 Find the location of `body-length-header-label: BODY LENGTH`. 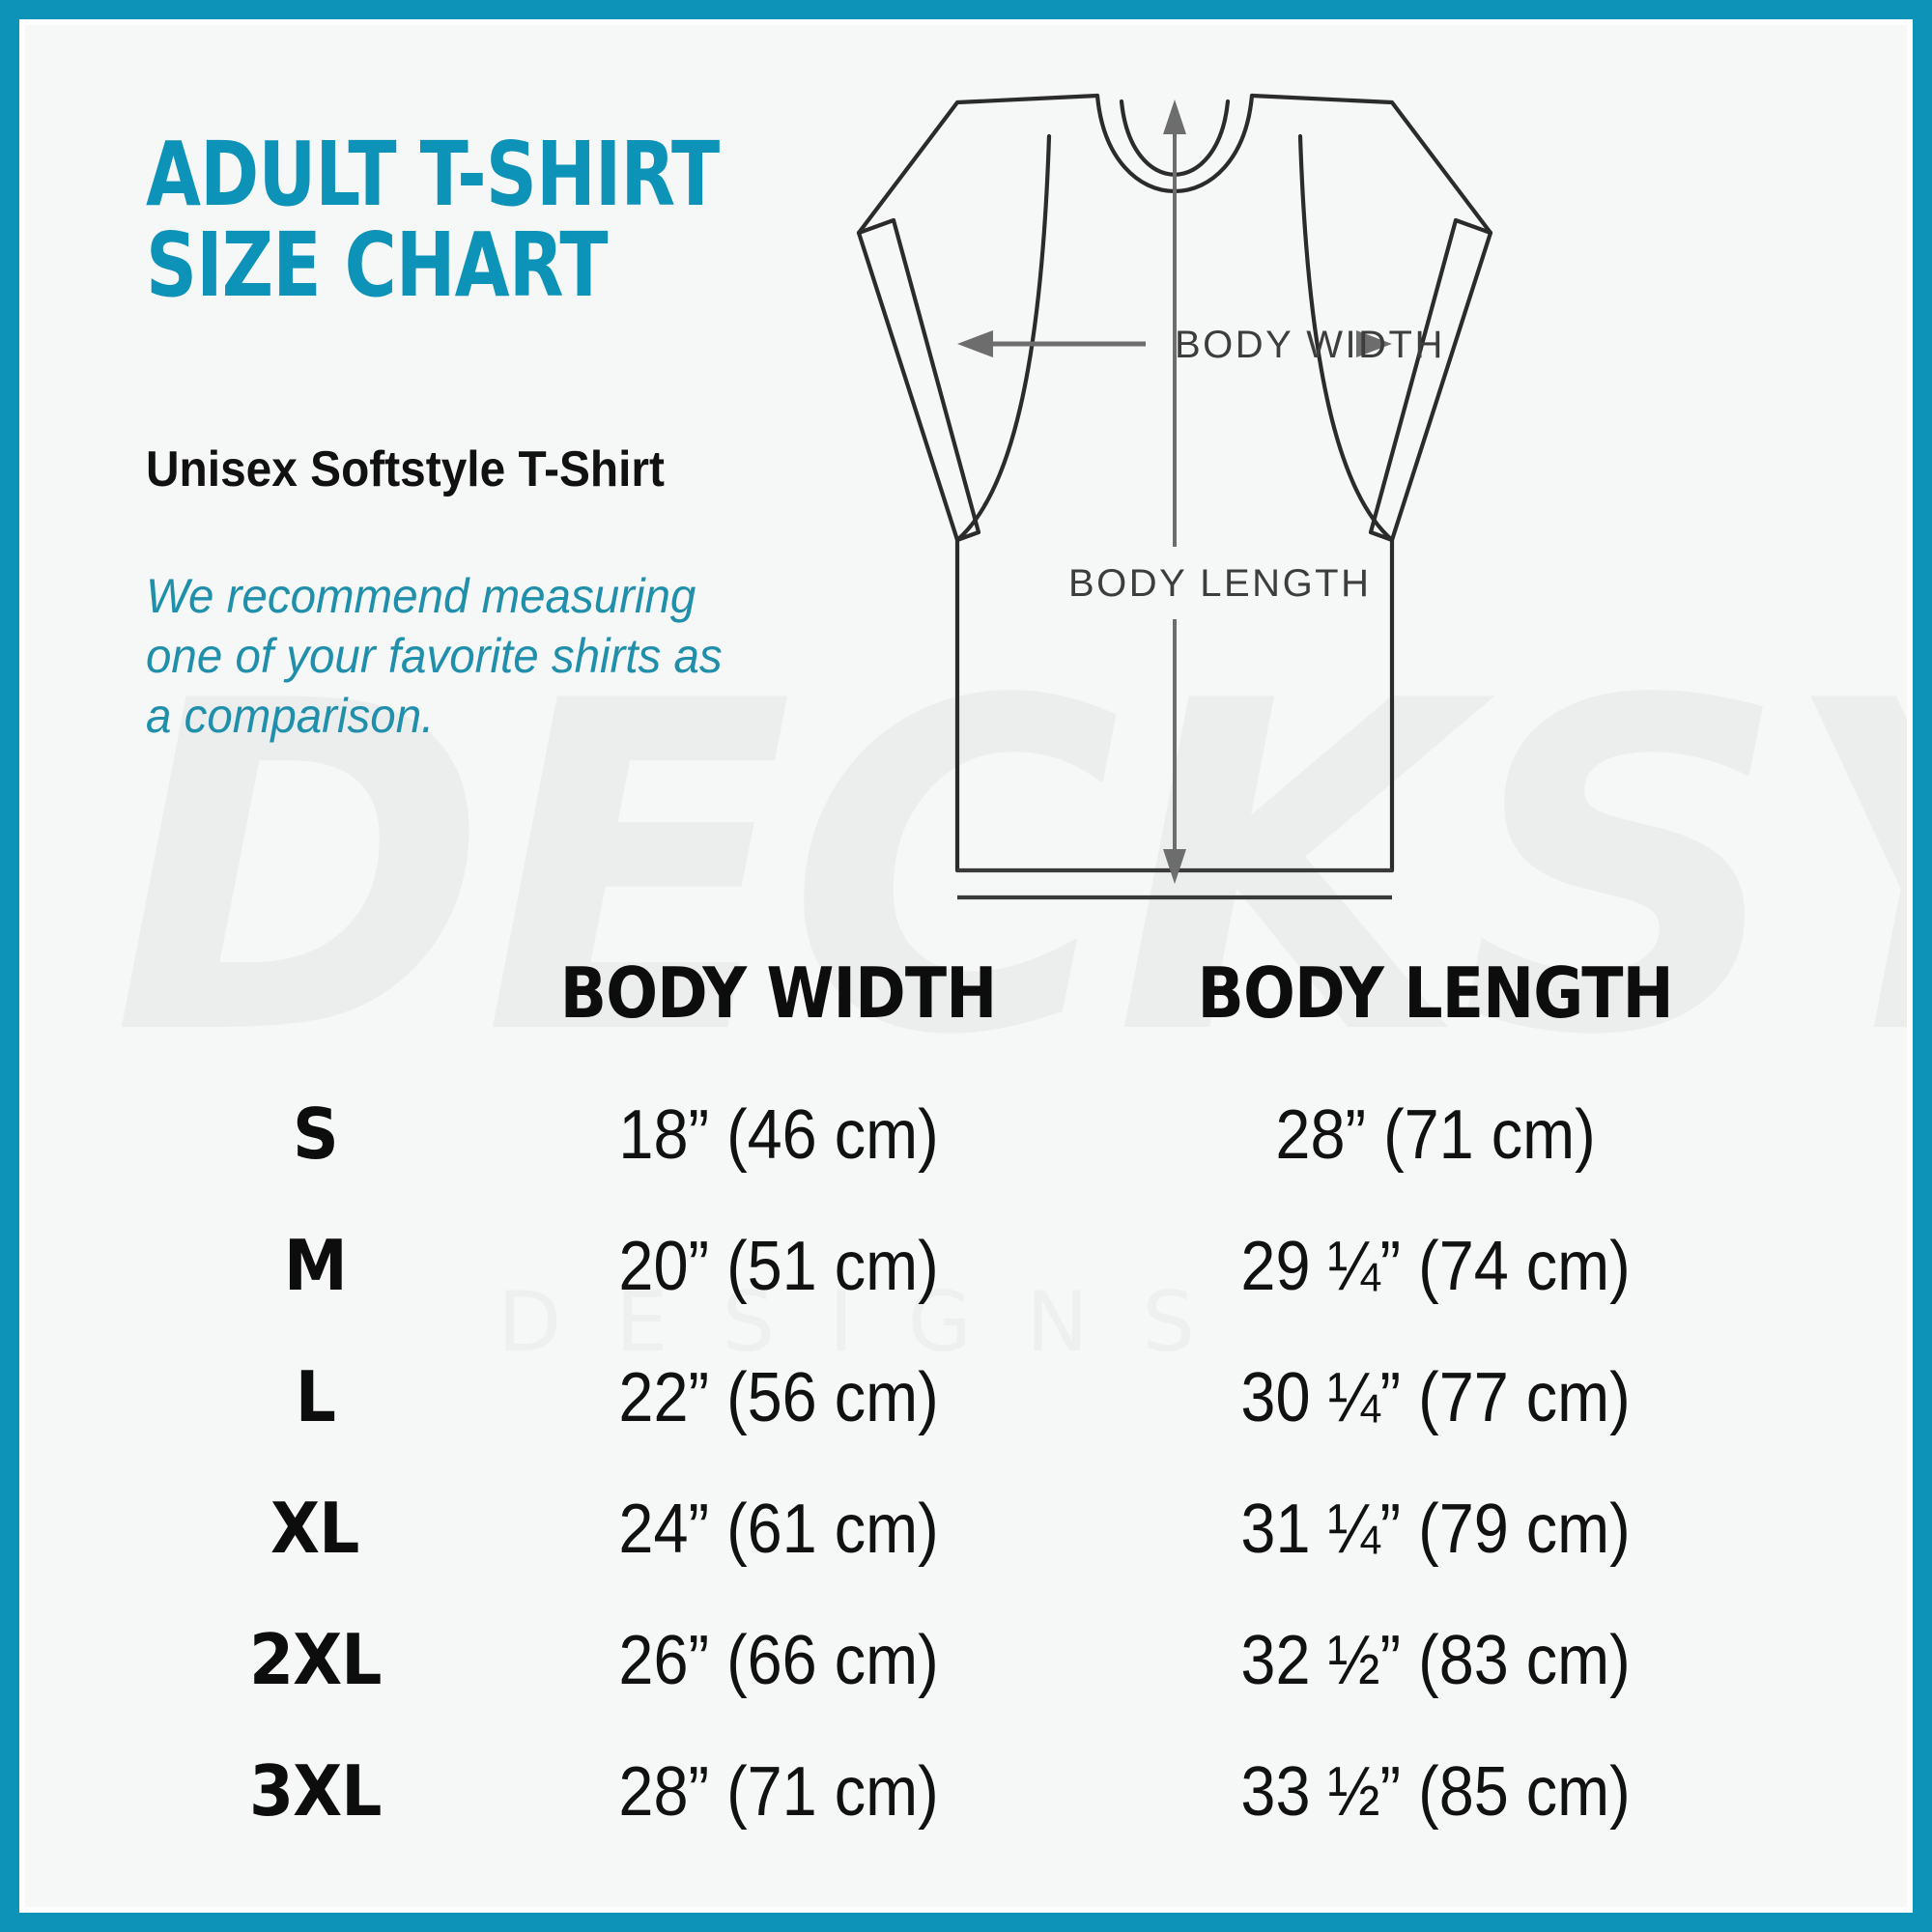

body-length-header-label: BODY LENGTH is located at coordinates (1435, 993).